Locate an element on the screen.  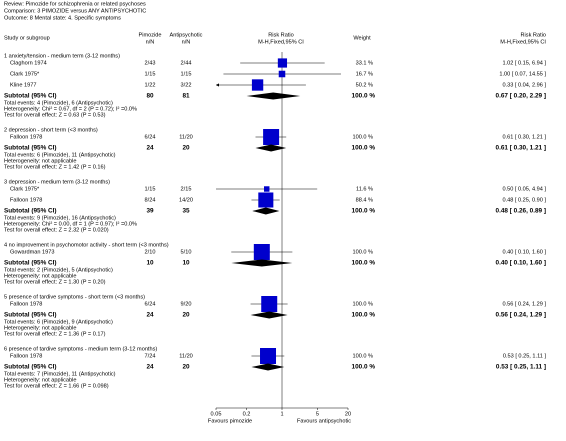
weight: 50.2 % is located at coordinates (364, 85).